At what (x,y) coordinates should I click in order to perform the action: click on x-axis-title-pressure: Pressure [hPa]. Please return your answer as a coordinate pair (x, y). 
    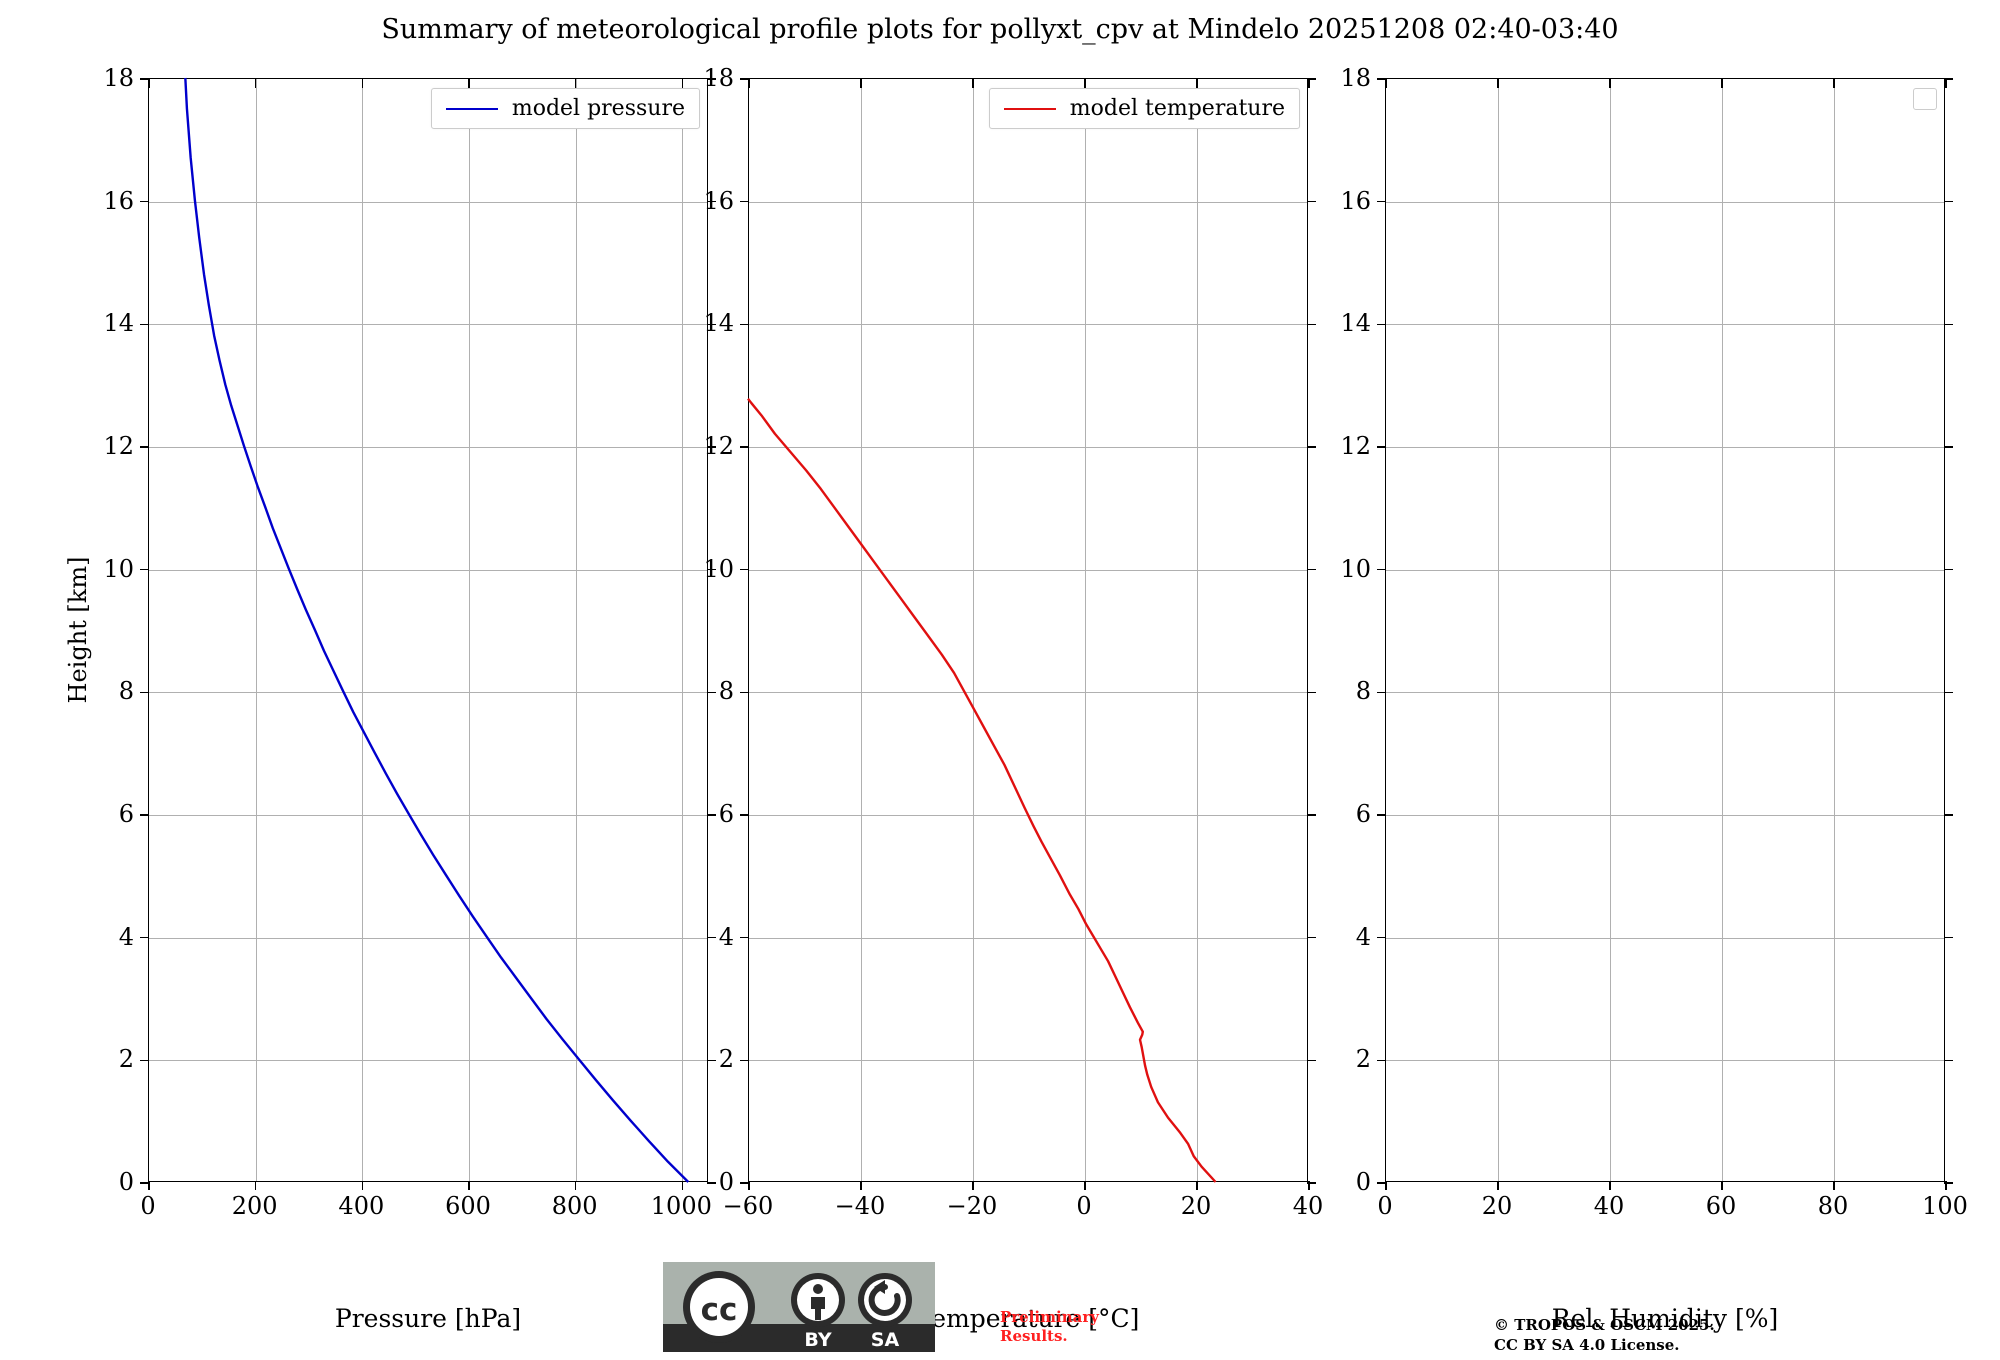
    Looking at the image, I should click on (428, 1318).